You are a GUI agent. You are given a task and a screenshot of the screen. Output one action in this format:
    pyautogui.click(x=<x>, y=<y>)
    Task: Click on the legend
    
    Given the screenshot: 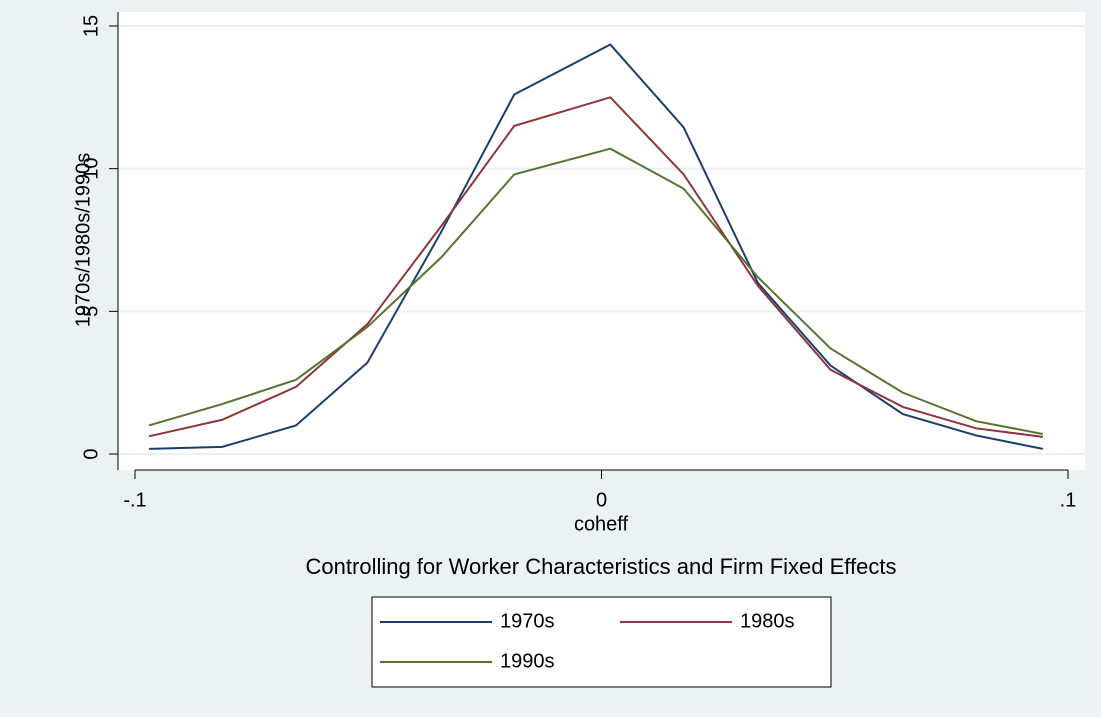 What is the action you would take?
    pyautogui.click(x=601, y=642)
    